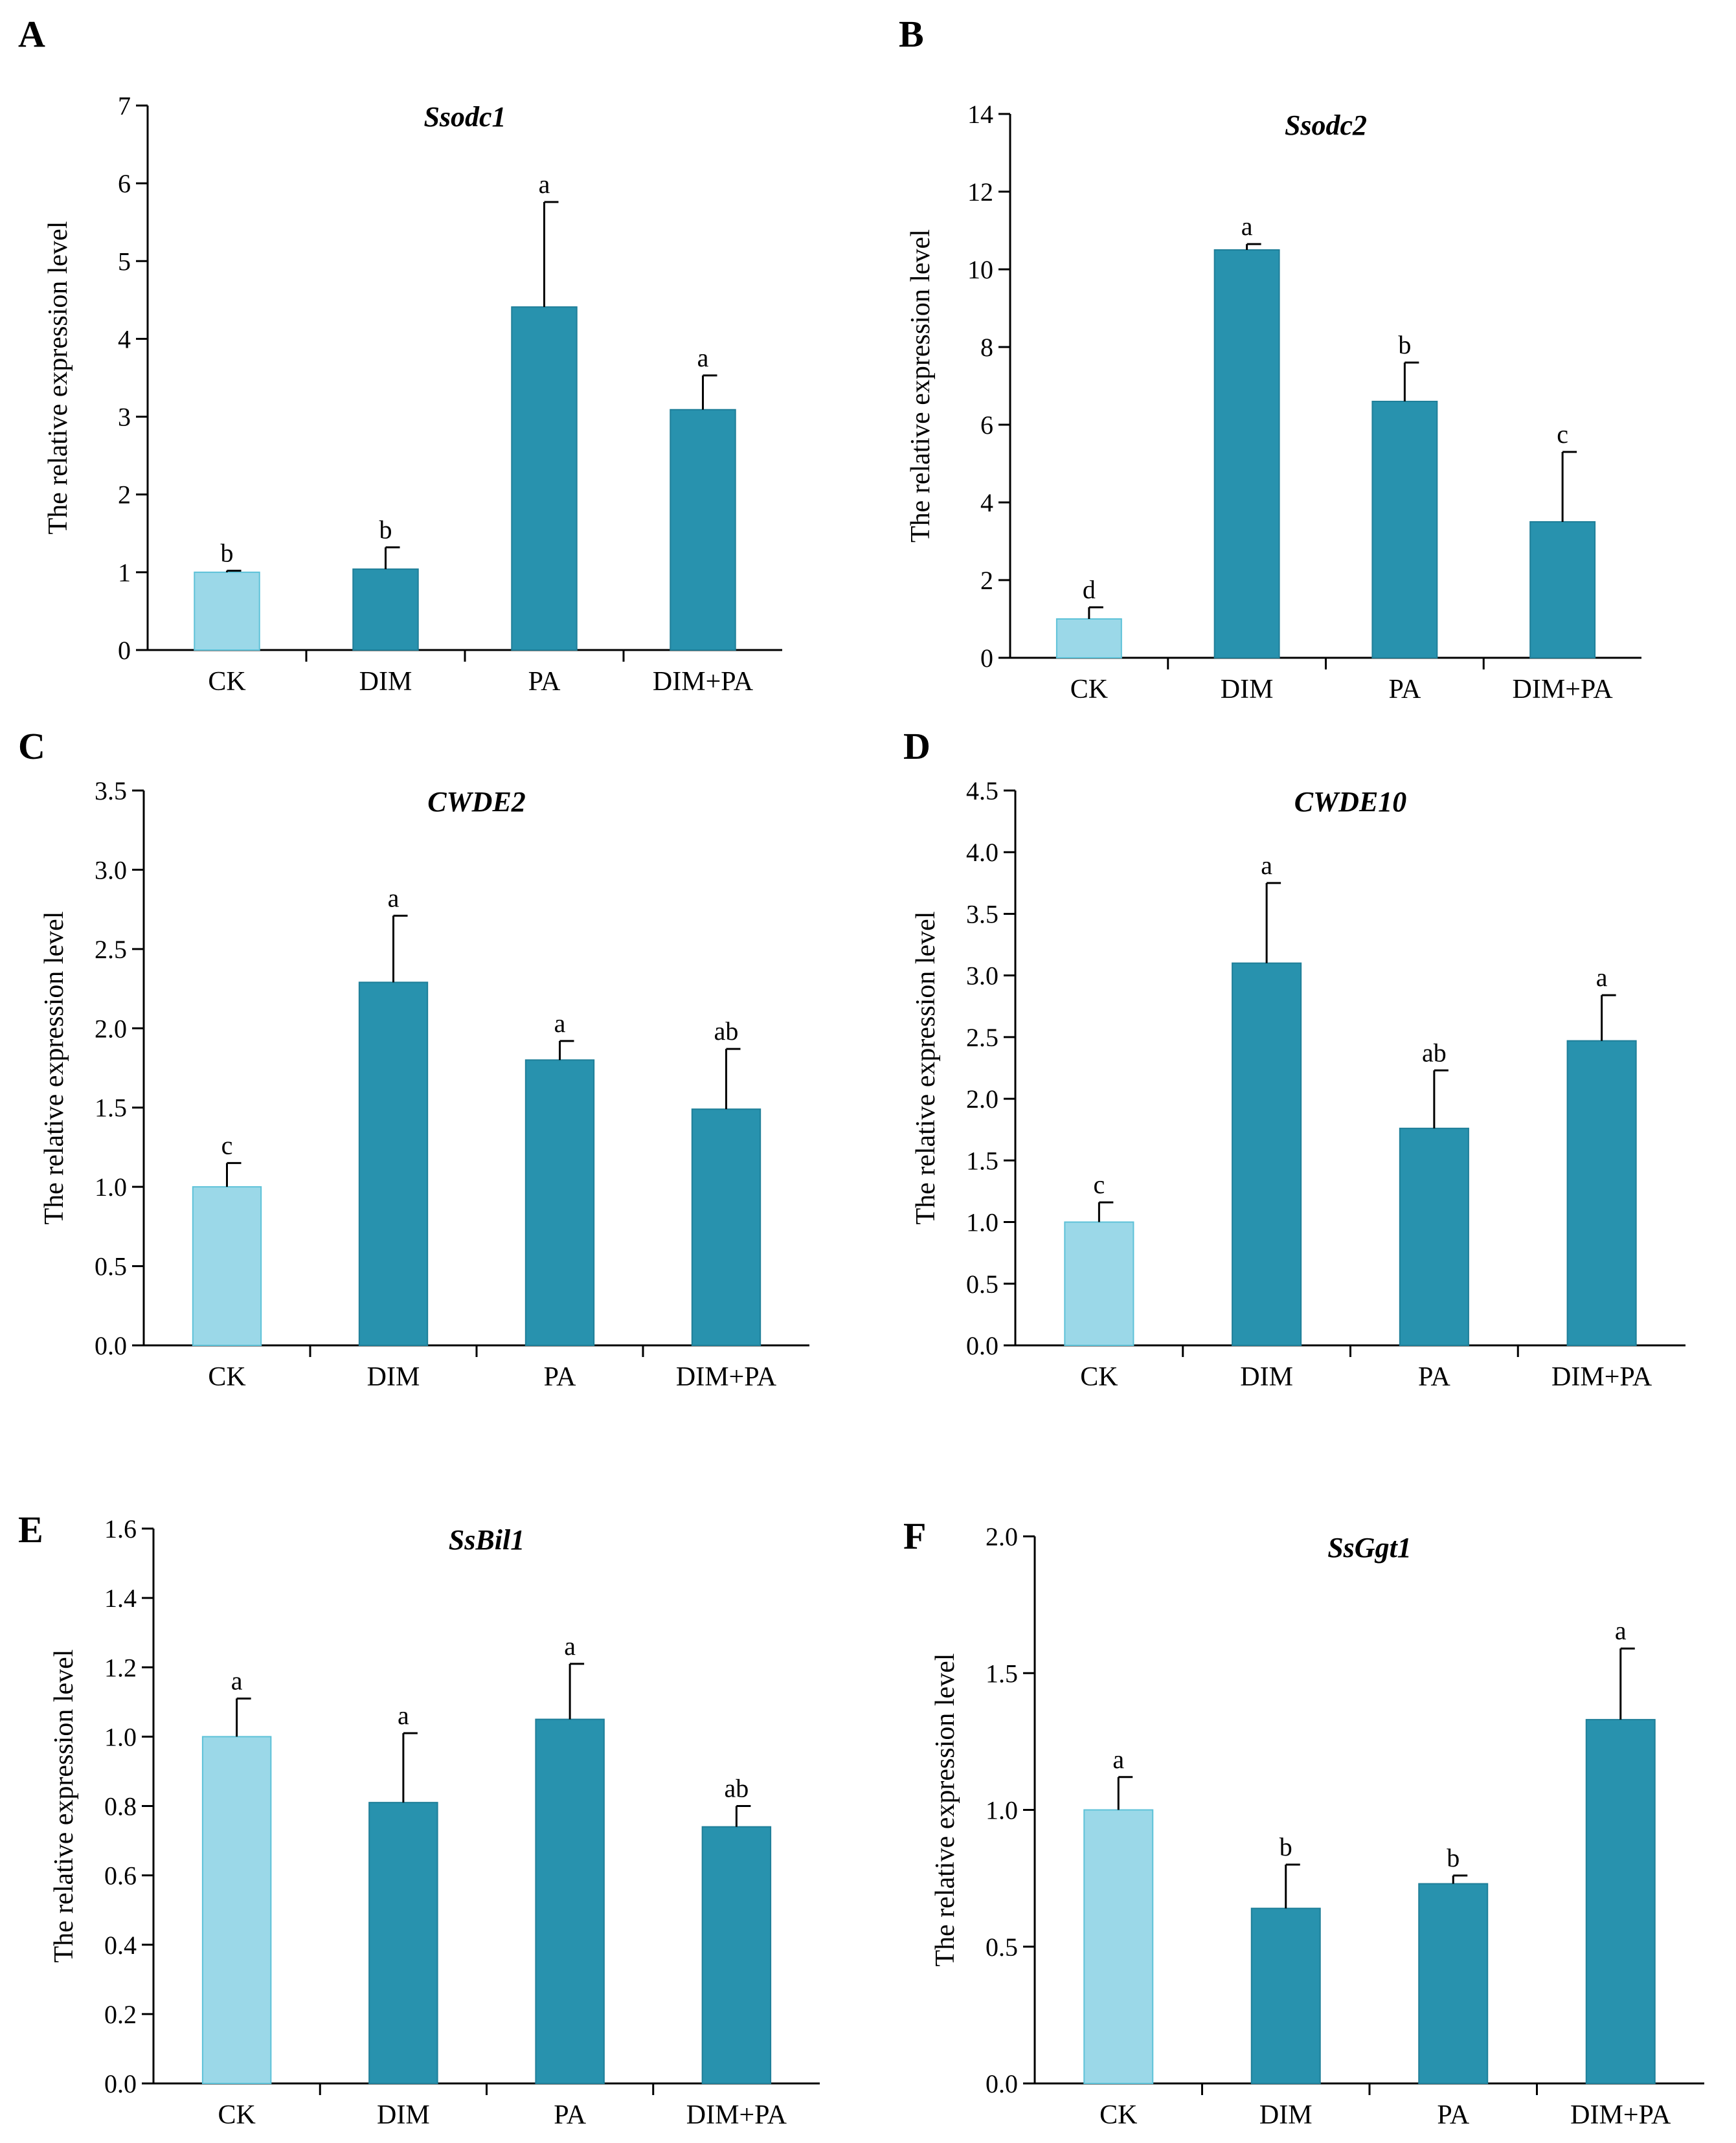  What do you see at coordinates (1089, 589) in the screenshot?
I see `significance-label: d` at bounding box center [1089, 589].